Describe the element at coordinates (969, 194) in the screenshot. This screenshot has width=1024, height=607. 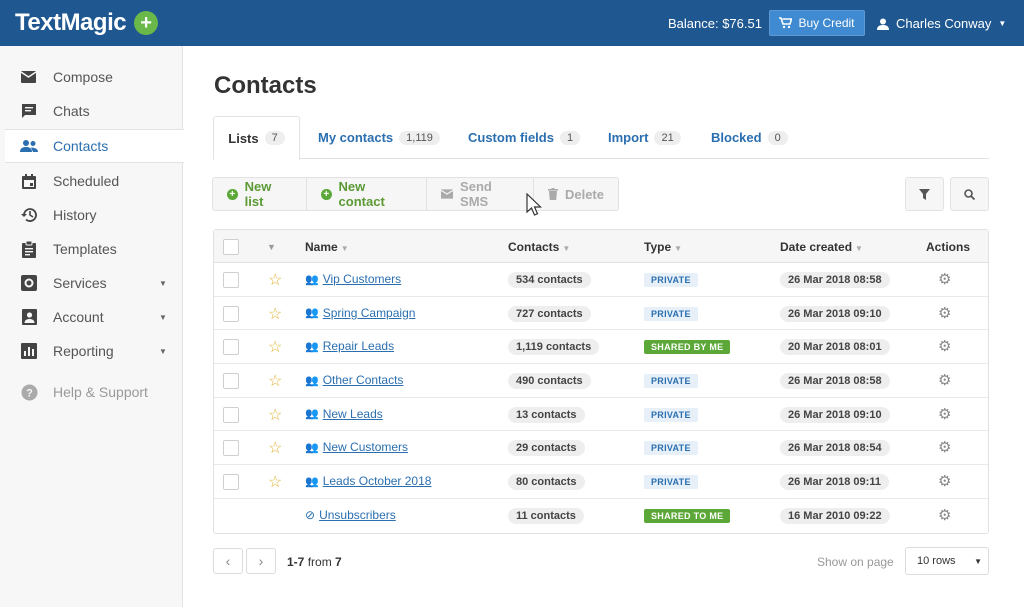
I see `search-button` at that location.